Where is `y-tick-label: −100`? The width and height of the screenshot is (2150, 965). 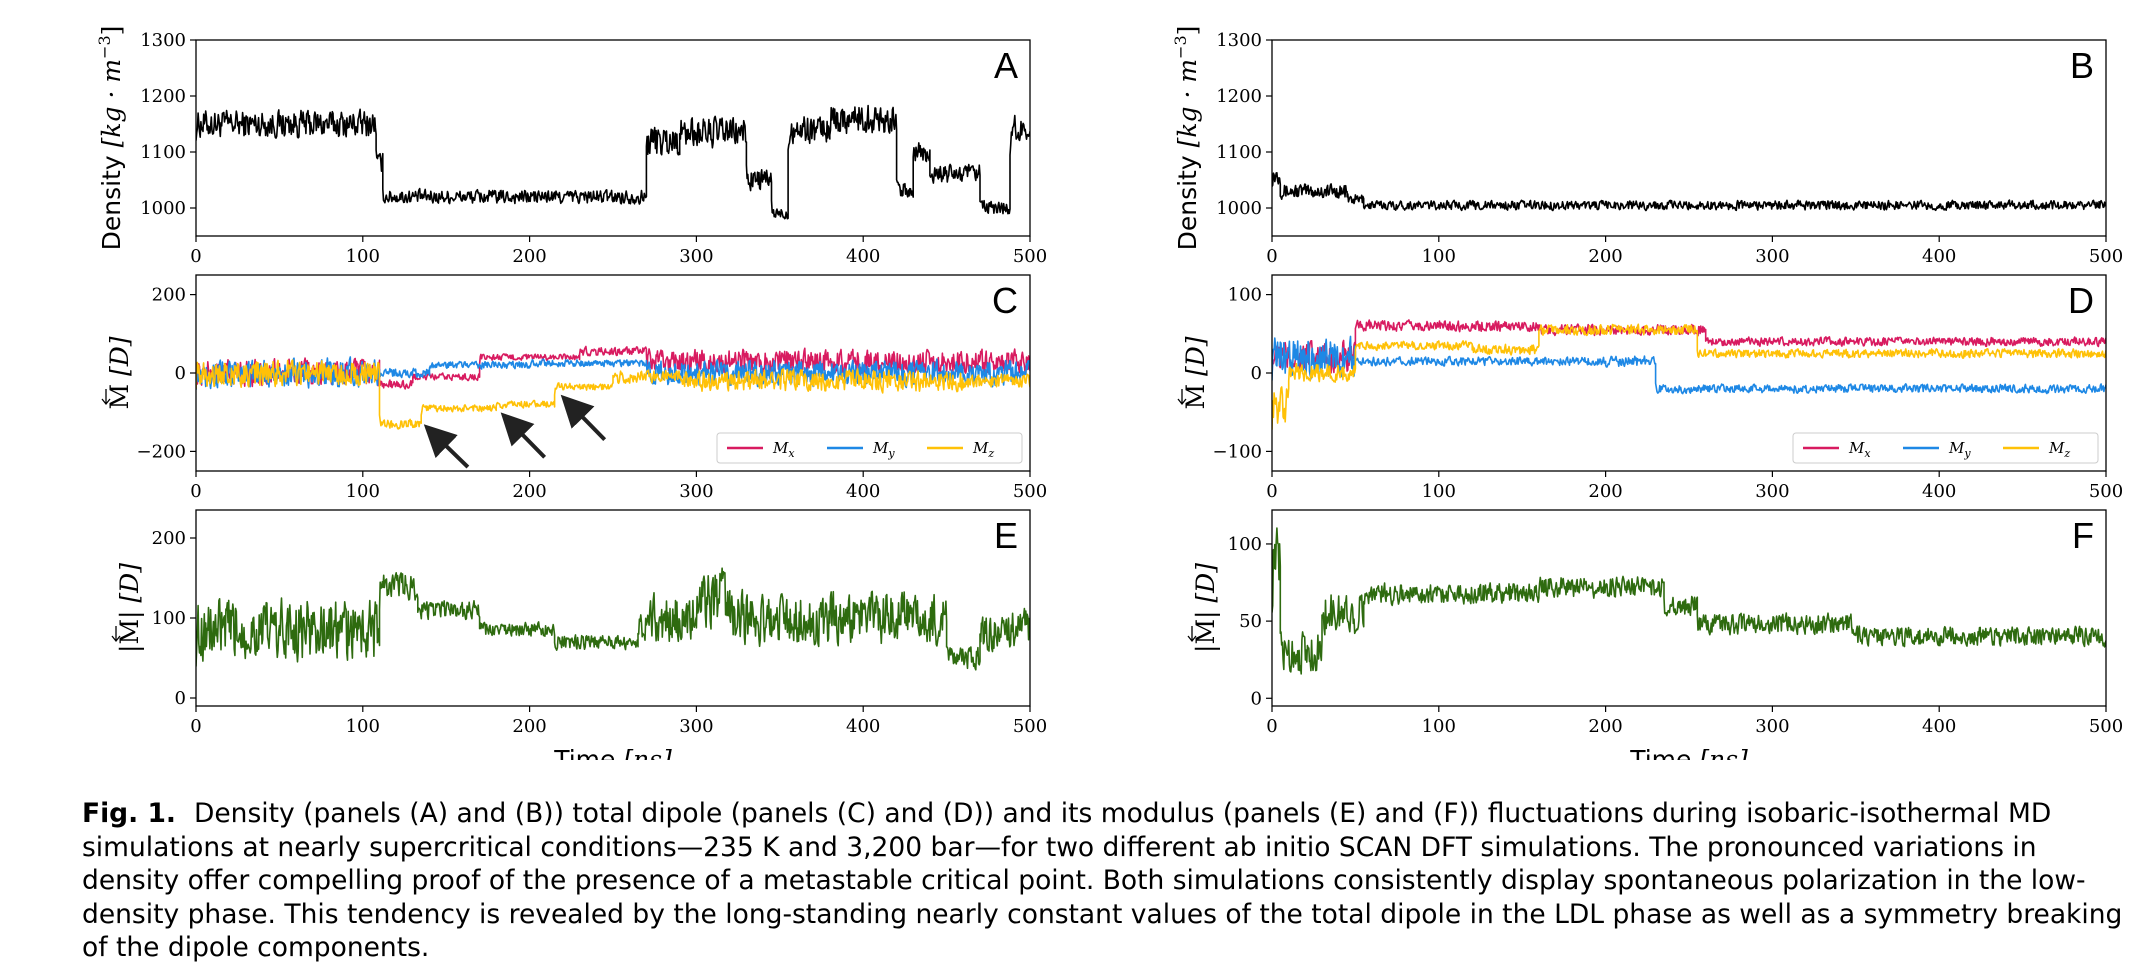 y-tick-label: −100 is located at coordinates (1237, 451).